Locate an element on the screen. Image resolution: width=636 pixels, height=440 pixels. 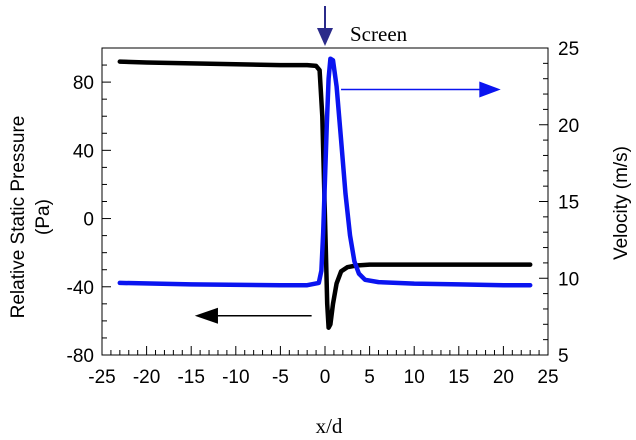
x-tick-label: 20 is located at coordinates (503, 377).